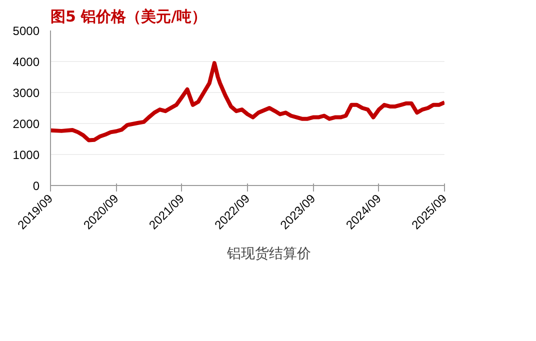 The height and width of the screenshot is (341, 536). I want to click on y-tick-label: 2000, so click(26, 124).